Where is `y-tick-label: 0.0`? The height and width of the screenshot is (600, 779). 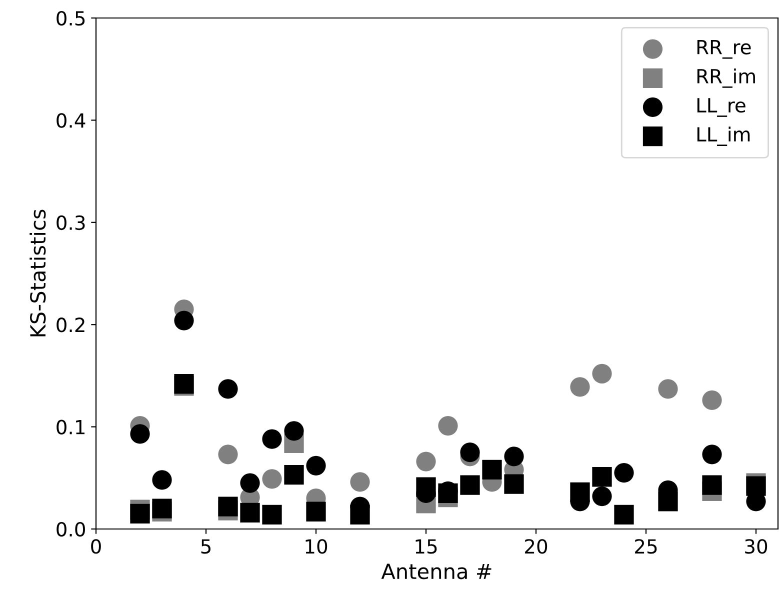
y-tick-label: 0.0 is located at coordinates (70, 529).